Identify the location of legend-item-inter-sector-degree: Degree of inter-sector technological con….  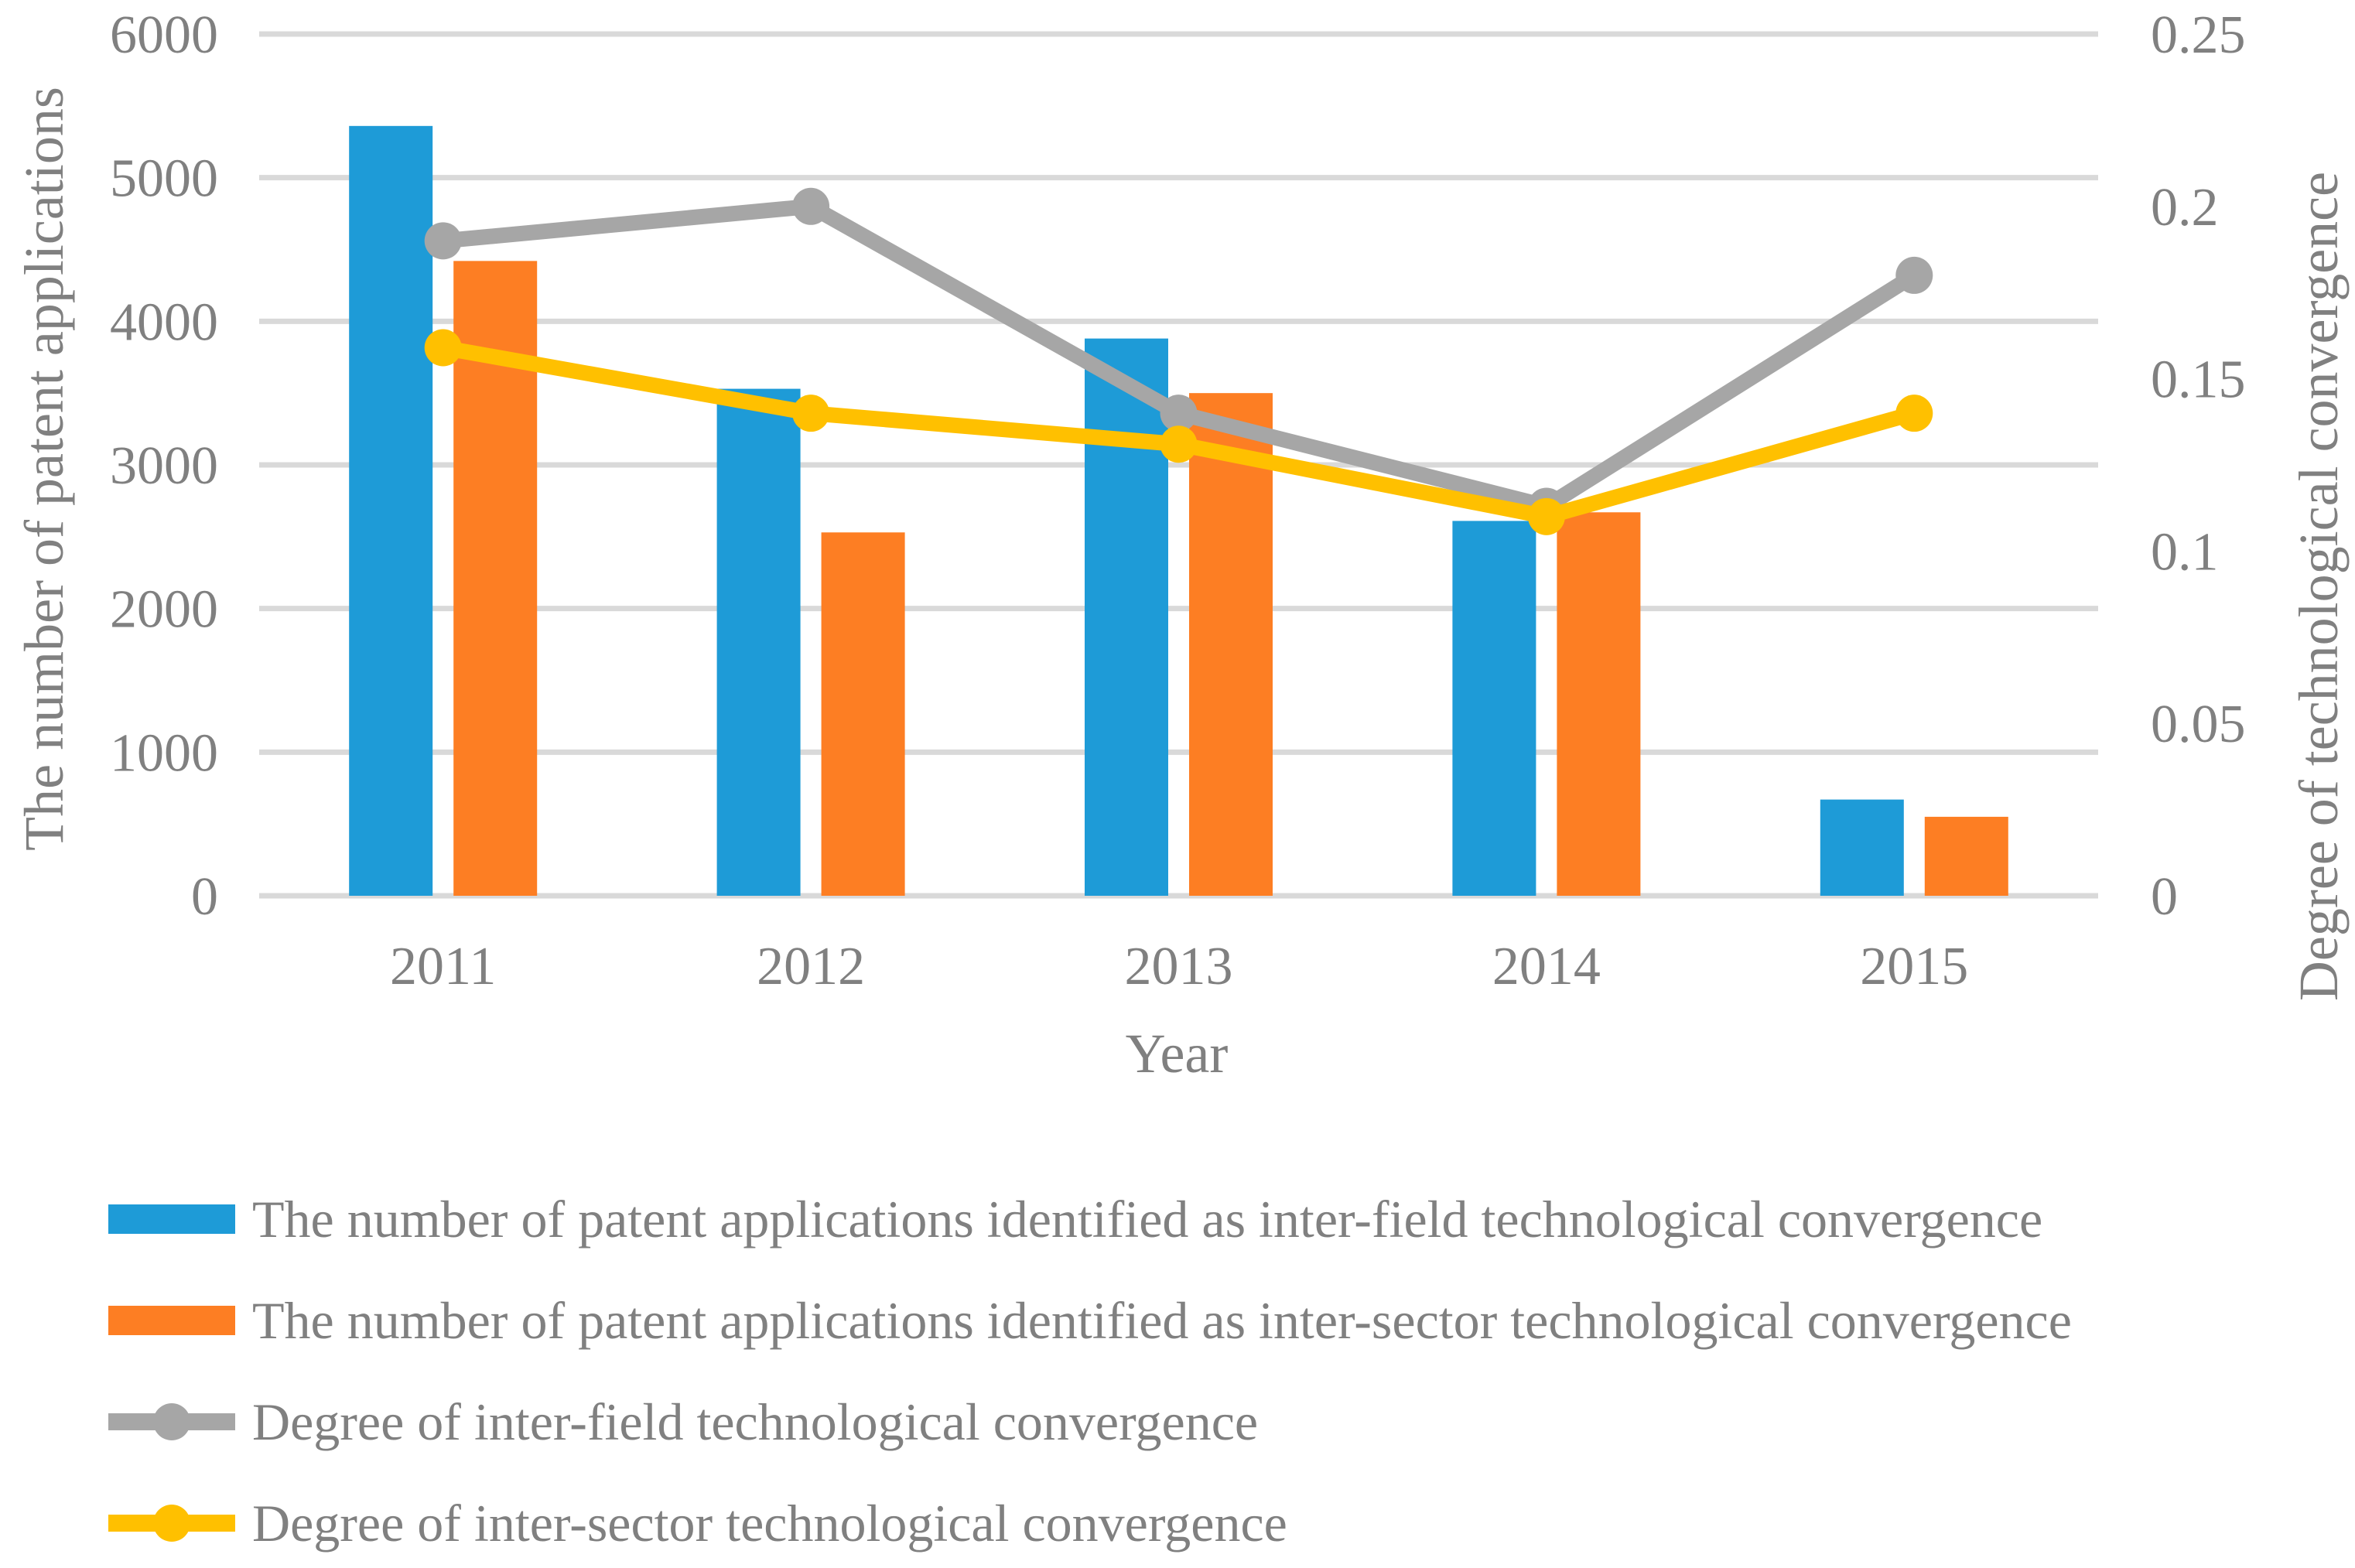
(697, 1523).